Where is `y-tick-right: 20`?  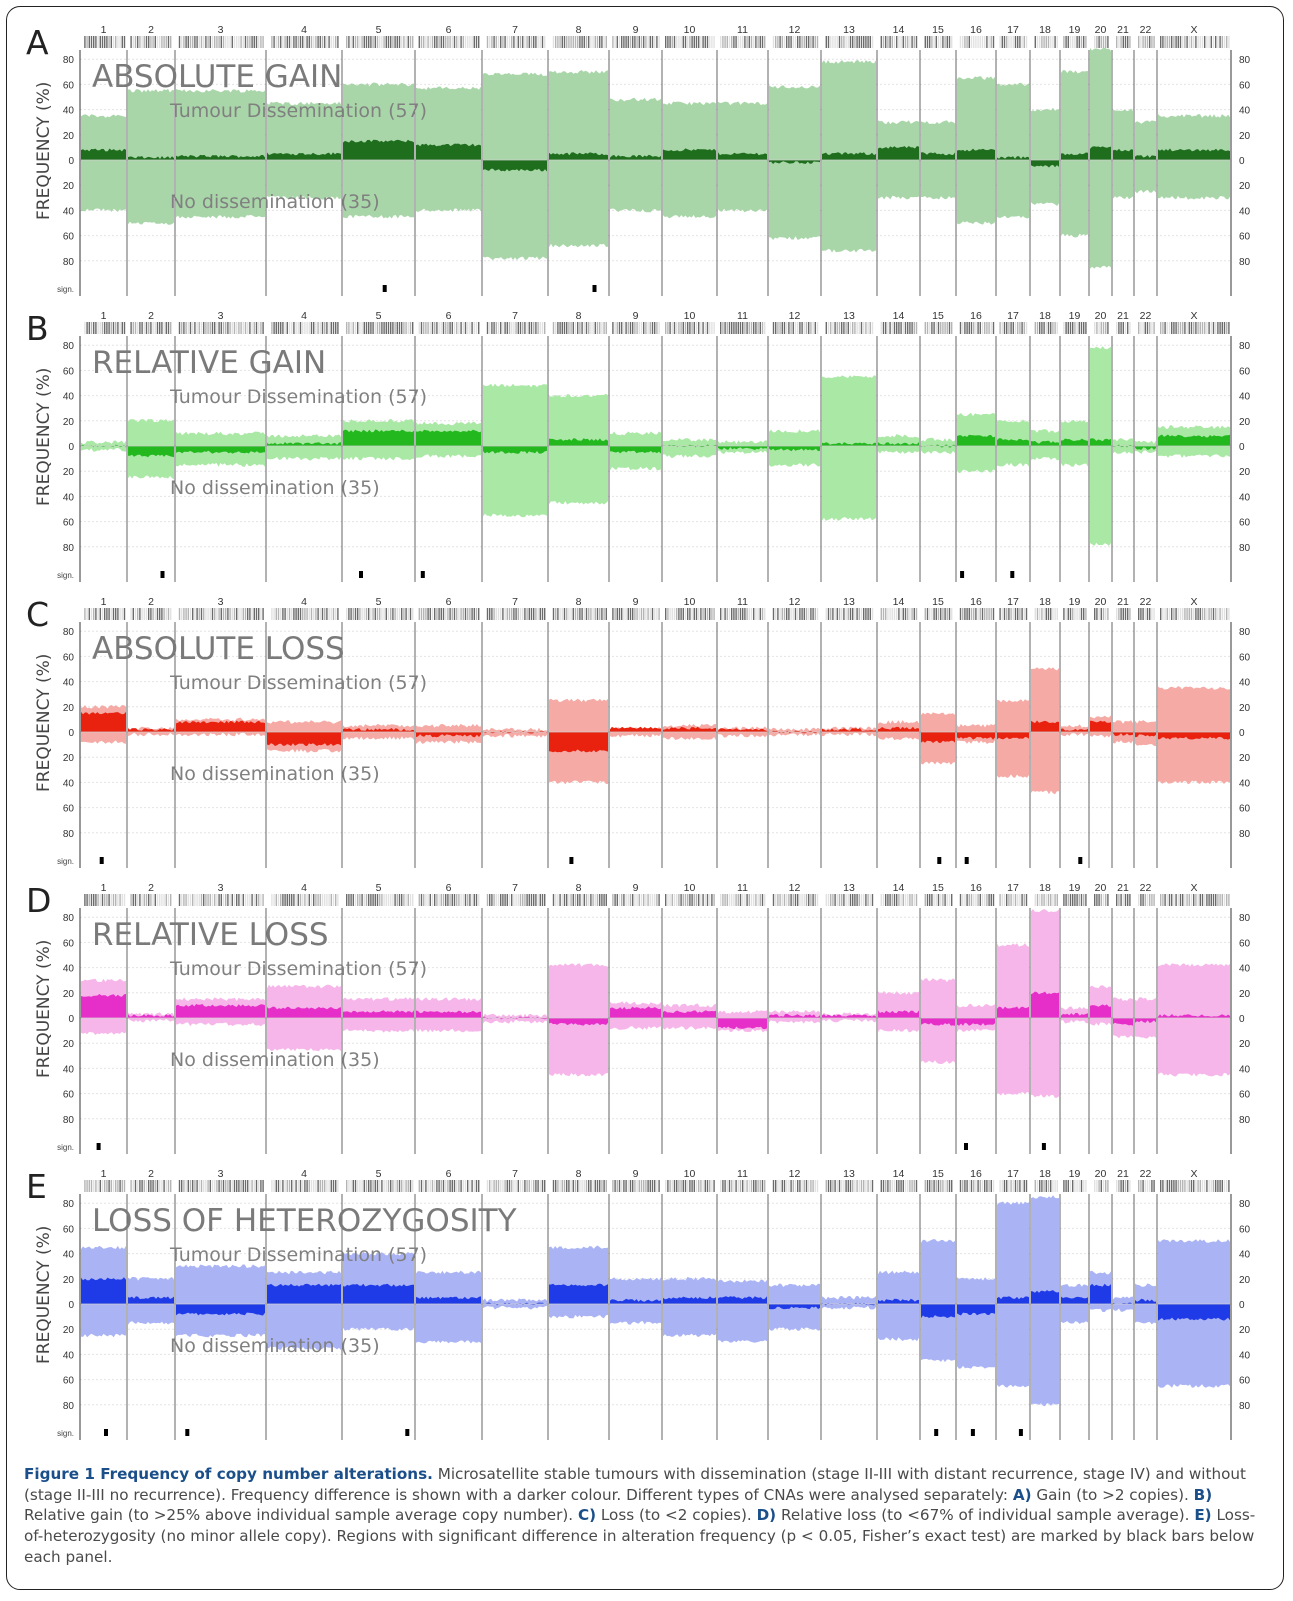 y-tick-right: 20 is located at coordinates (1245, 136).